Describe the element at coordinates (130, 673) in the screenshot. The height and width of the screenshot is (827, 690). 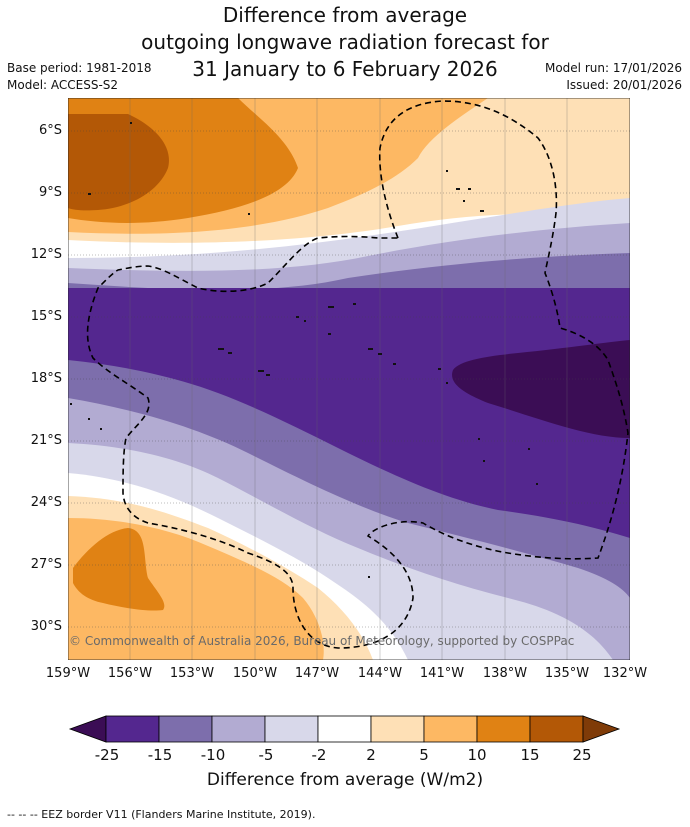
I see `lon-label-156w: 156°W` at that location.